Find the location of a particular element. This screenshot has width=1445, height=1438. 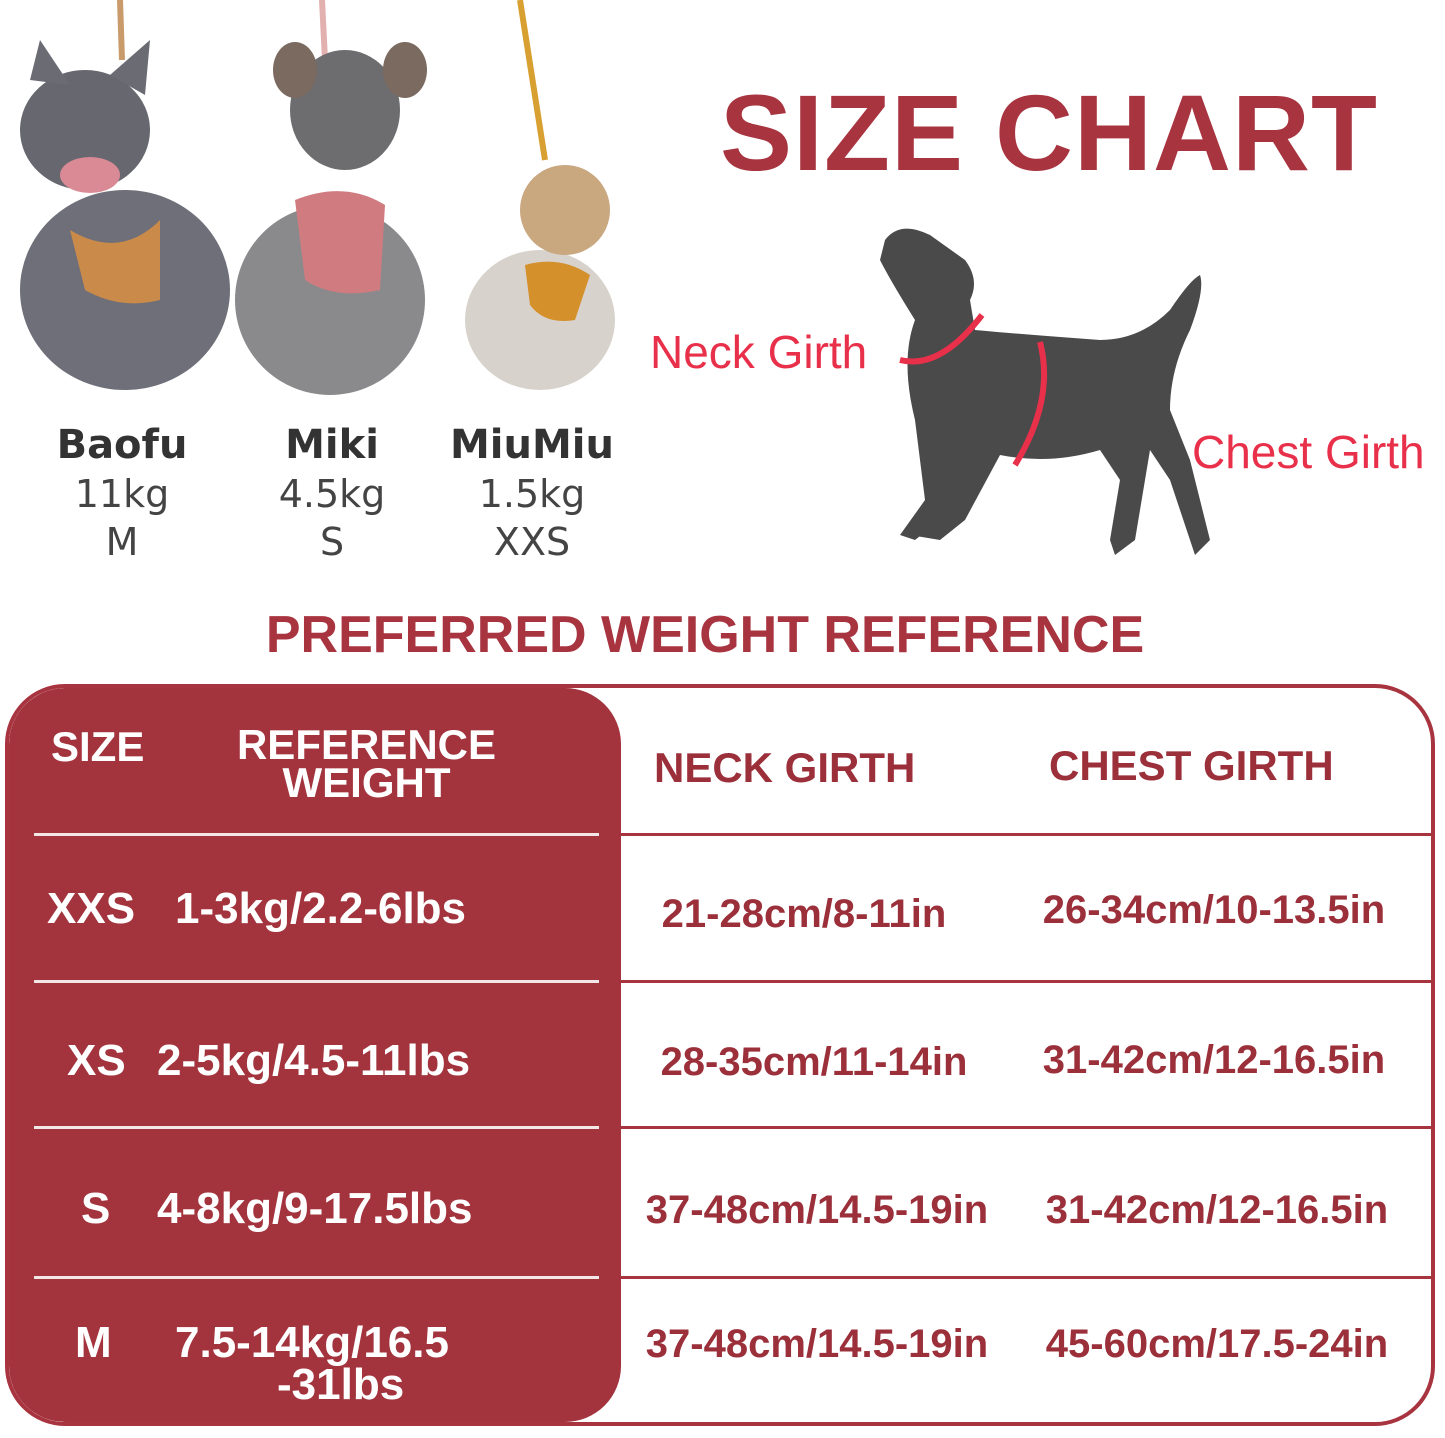

dog-name-baofu: Baofu is located at coordinates (122, 445).